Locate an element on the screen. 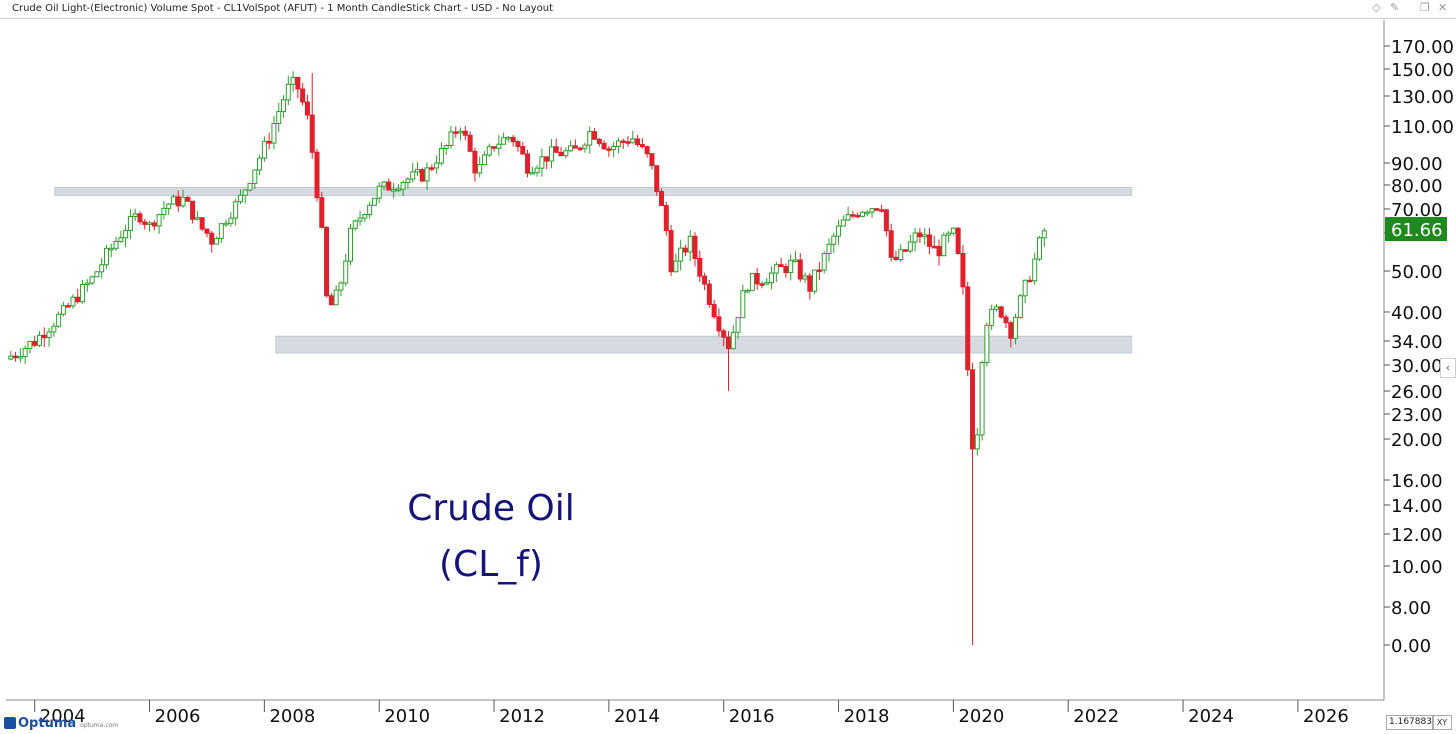 The image size is (1456, 734). zoom-readout: 1.1678832 is located at coordinates (1410, 722).